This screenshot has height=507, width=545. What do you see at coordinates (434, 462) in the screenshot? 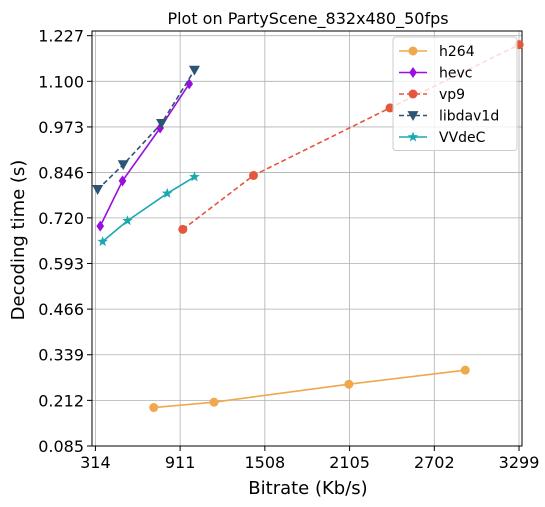
I see `x-tick-label: 2702` at bounding box center [434, 462].